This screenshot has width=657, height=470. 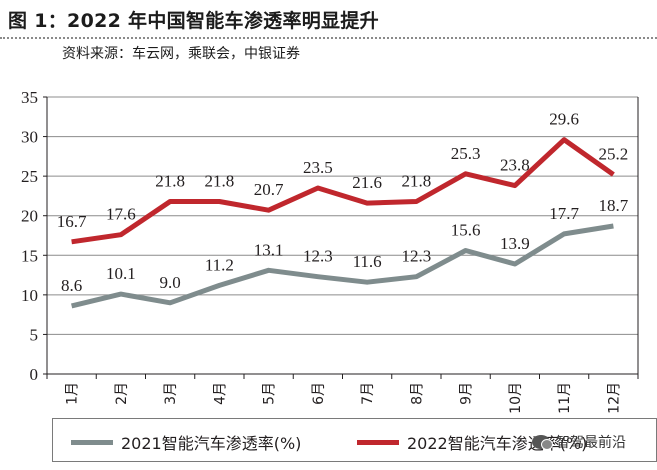 I want to click on y-tick-label: 15, so click(x=29, y=255).